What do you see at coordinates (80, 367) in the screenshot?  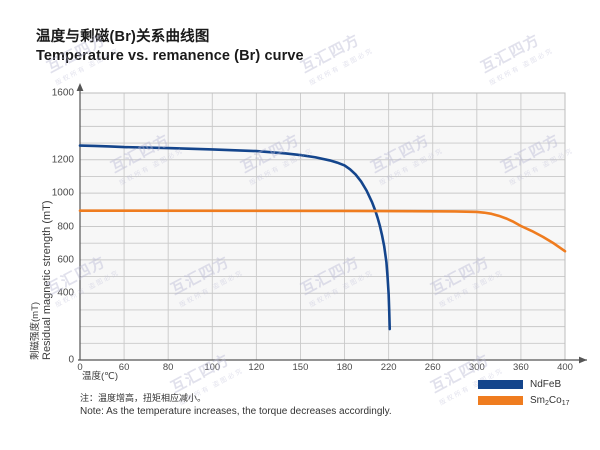 I see `x-tick-label: 0` at bounding box center [80, 367].